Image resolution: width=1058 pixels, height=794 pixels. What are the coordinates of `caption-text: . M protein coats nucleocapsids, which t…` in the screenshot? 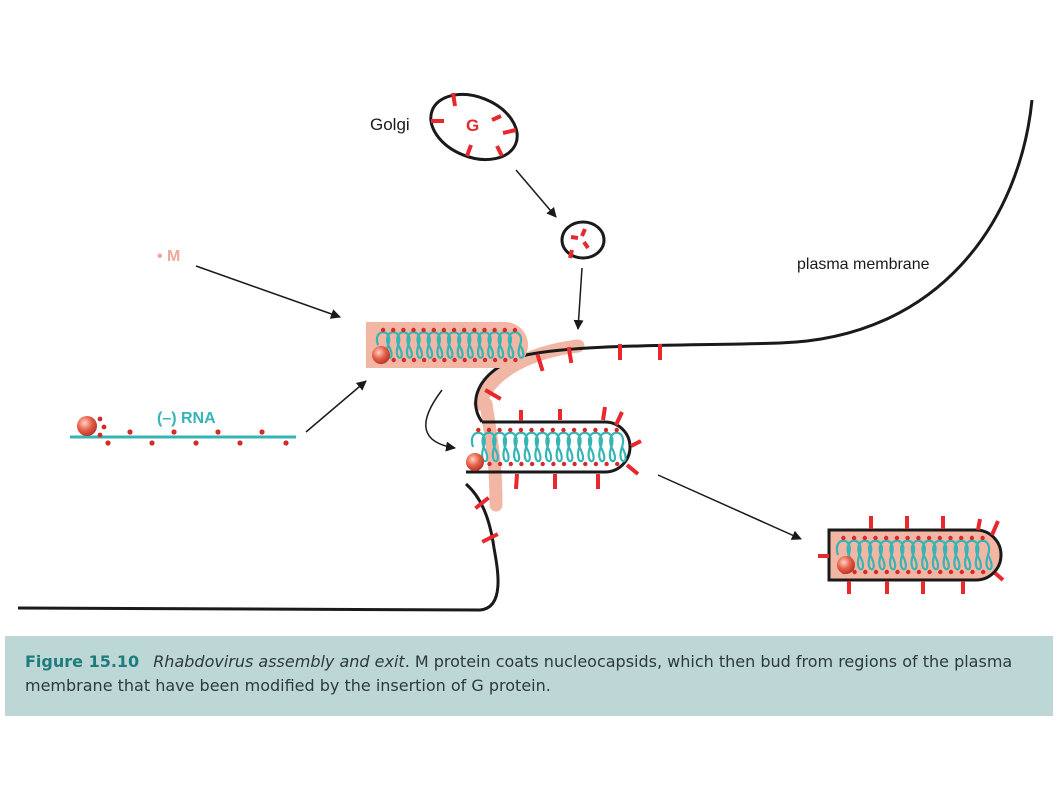 It's located at (519, 673).